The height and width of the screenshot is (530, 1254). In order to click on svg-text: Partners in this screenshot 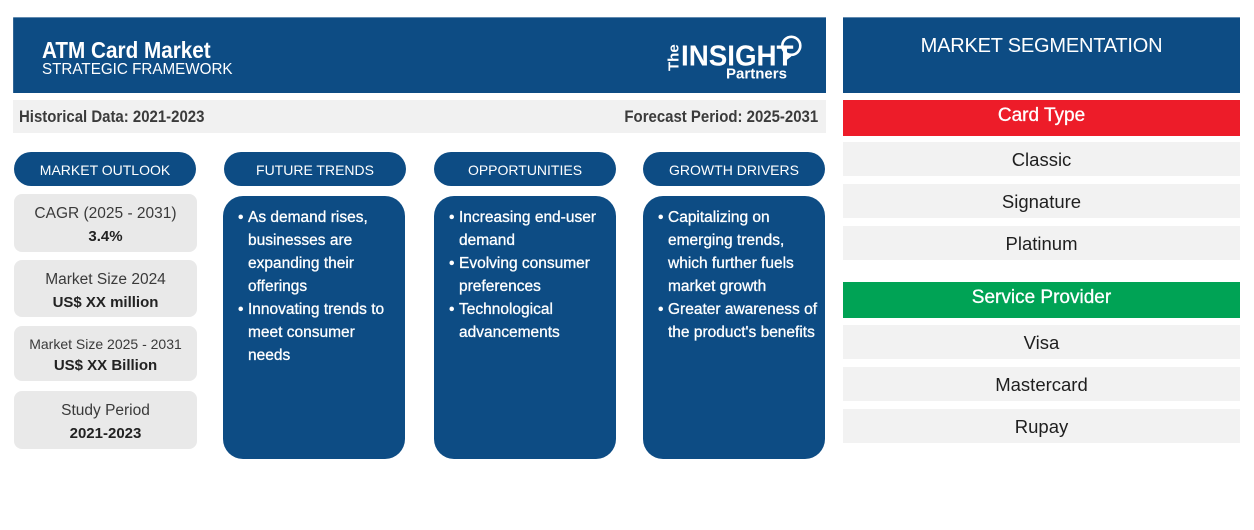, I will do `click(756, 75)`.